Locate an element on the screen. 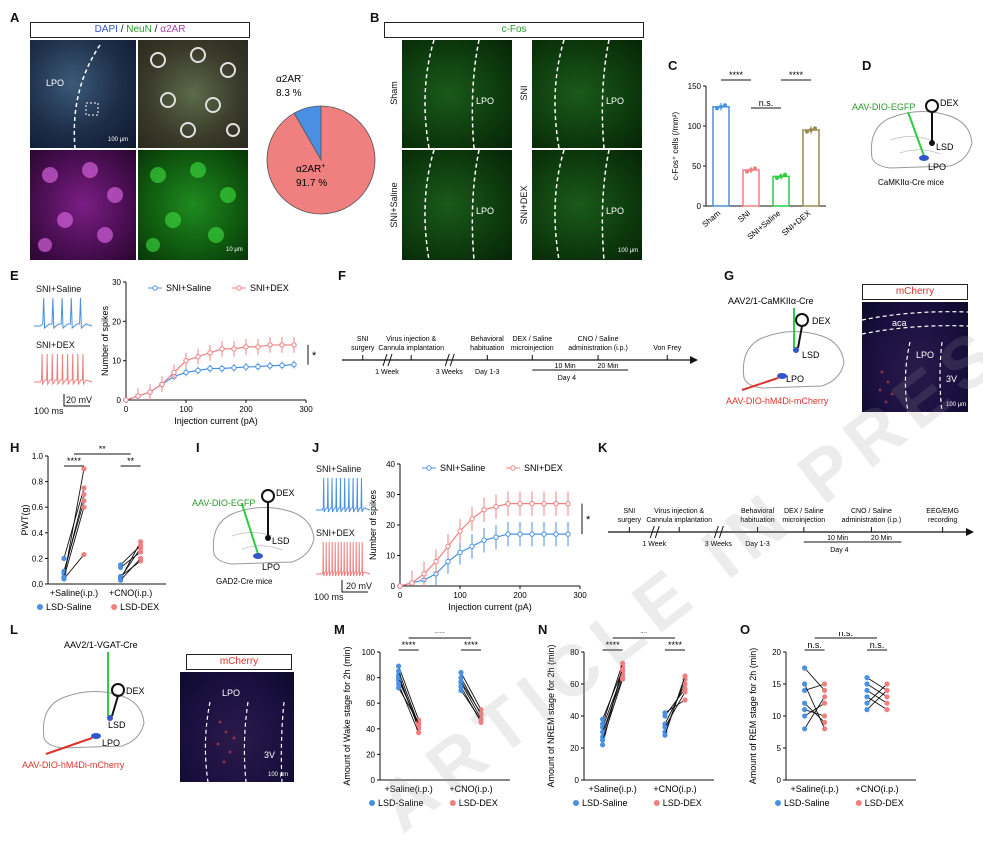  brain-schematic-i: AAV-DIO-EGFP DEX LSD LPO GAD2-Cre mice is located at coordinates (253, 537).